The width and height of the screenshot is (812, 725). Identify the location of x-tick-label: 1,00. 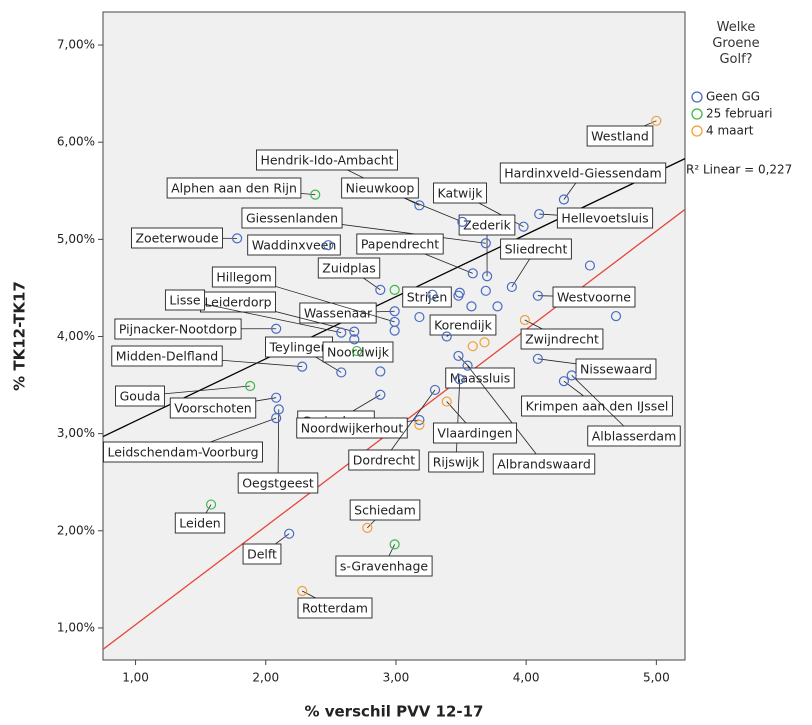
(135, 678).